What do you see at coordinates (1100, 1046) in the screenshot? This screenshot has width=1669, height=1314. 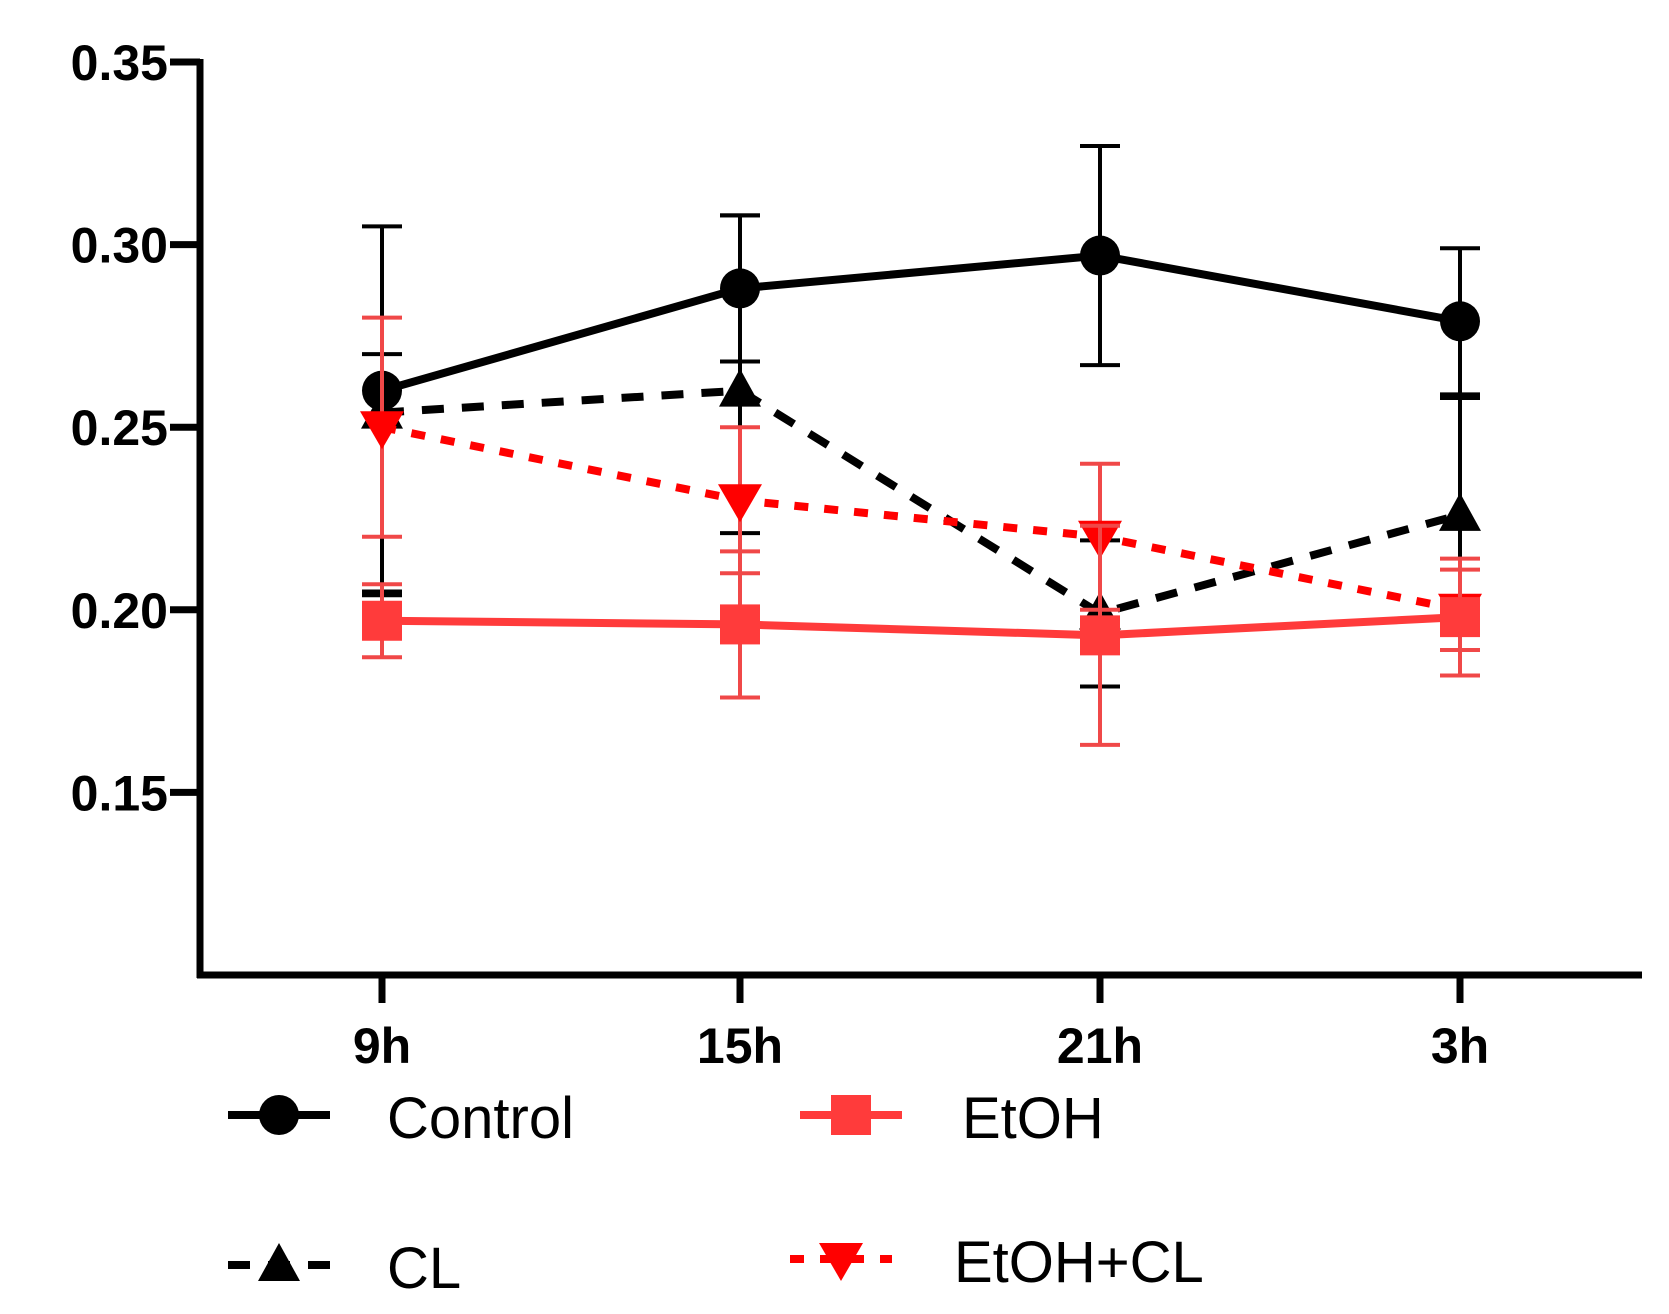 I see `x-tick-label: 21h` at bounding box center [1100, 1046].